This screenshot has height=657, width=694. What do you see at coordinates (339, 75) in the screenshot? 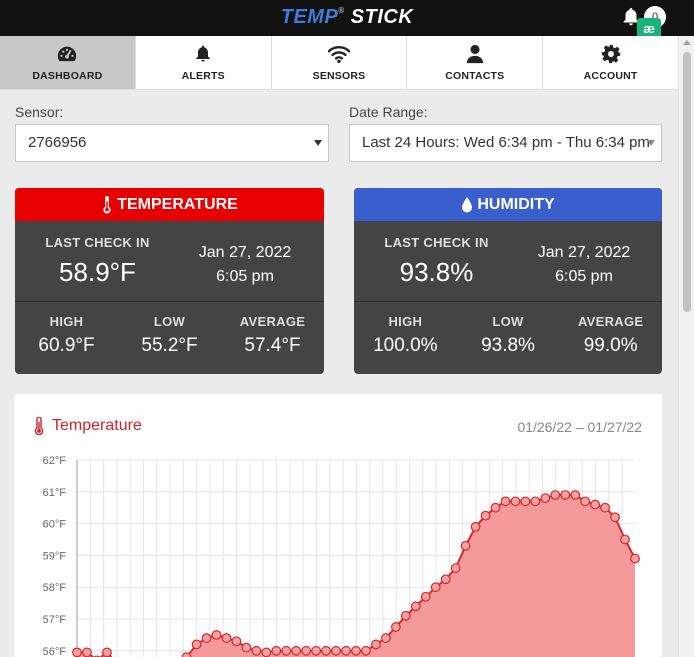
I see `nav-label-sensors: SENSORS` at bounding box center [339, 75].